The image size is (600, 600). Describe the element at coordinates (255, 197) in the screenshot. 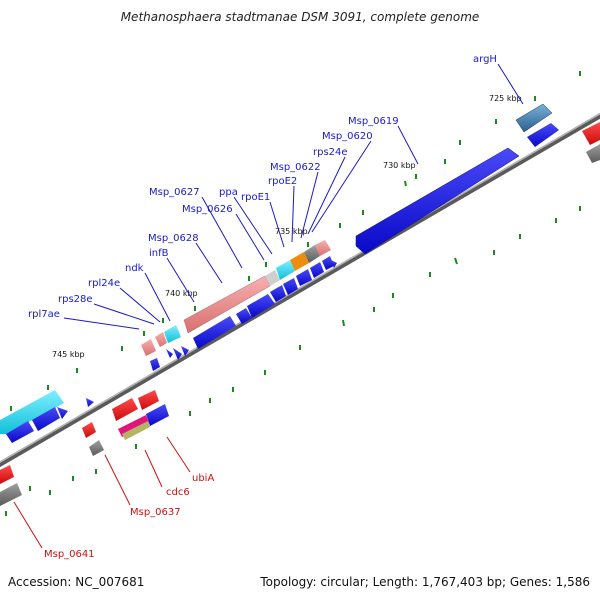

I see `gene-label-rpoE1: rpoE1` at that location.